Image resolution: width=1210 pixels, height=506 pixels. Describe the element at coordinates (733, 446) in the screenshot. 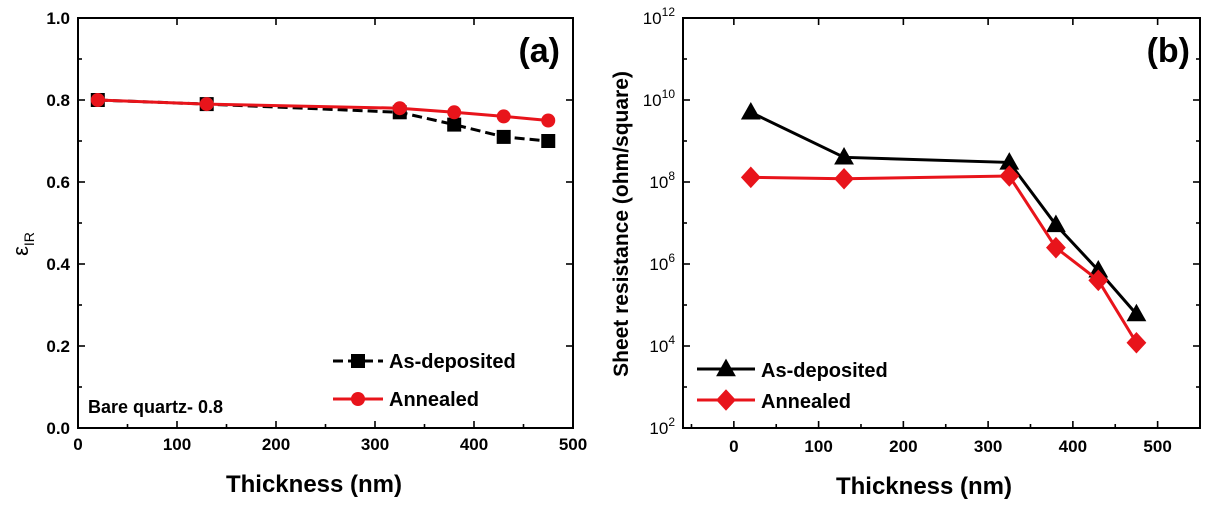

I see `panel-b-x-tick-label: 0` at that location.